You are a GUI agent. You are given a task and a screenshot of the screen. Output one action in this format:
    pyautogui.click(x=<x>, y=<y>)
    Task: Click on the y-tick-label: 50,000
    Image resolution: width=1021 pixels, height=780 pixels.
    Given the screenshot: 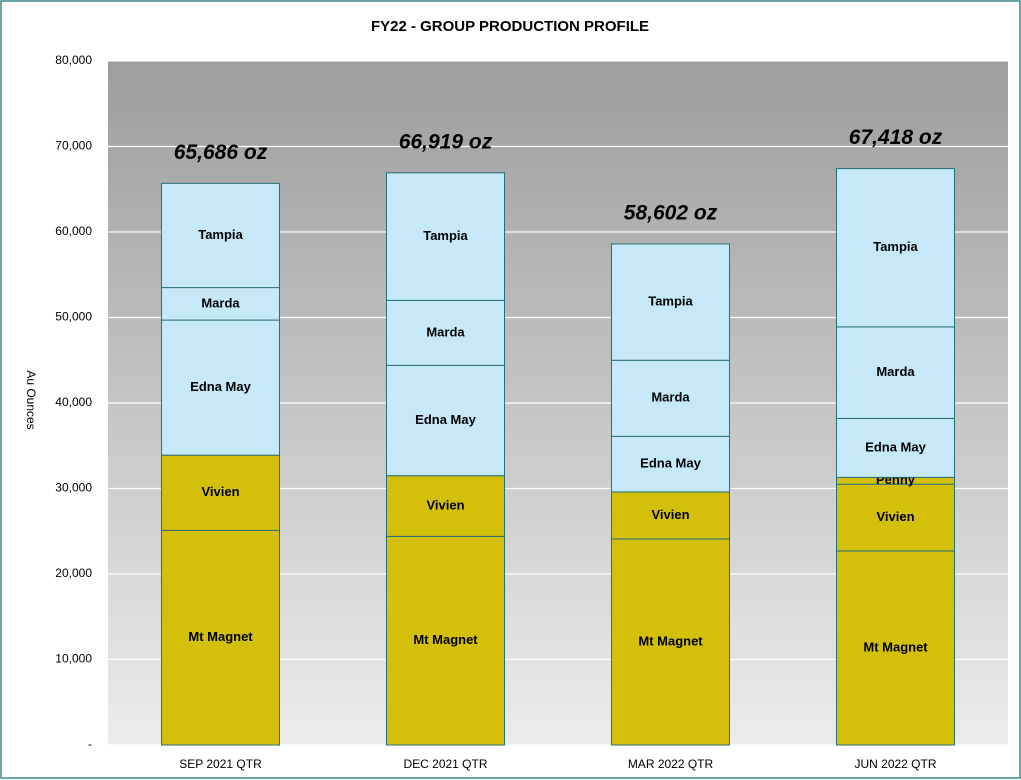 What is the action you would take?
    pyautogui.click(x=73, y=317)
    